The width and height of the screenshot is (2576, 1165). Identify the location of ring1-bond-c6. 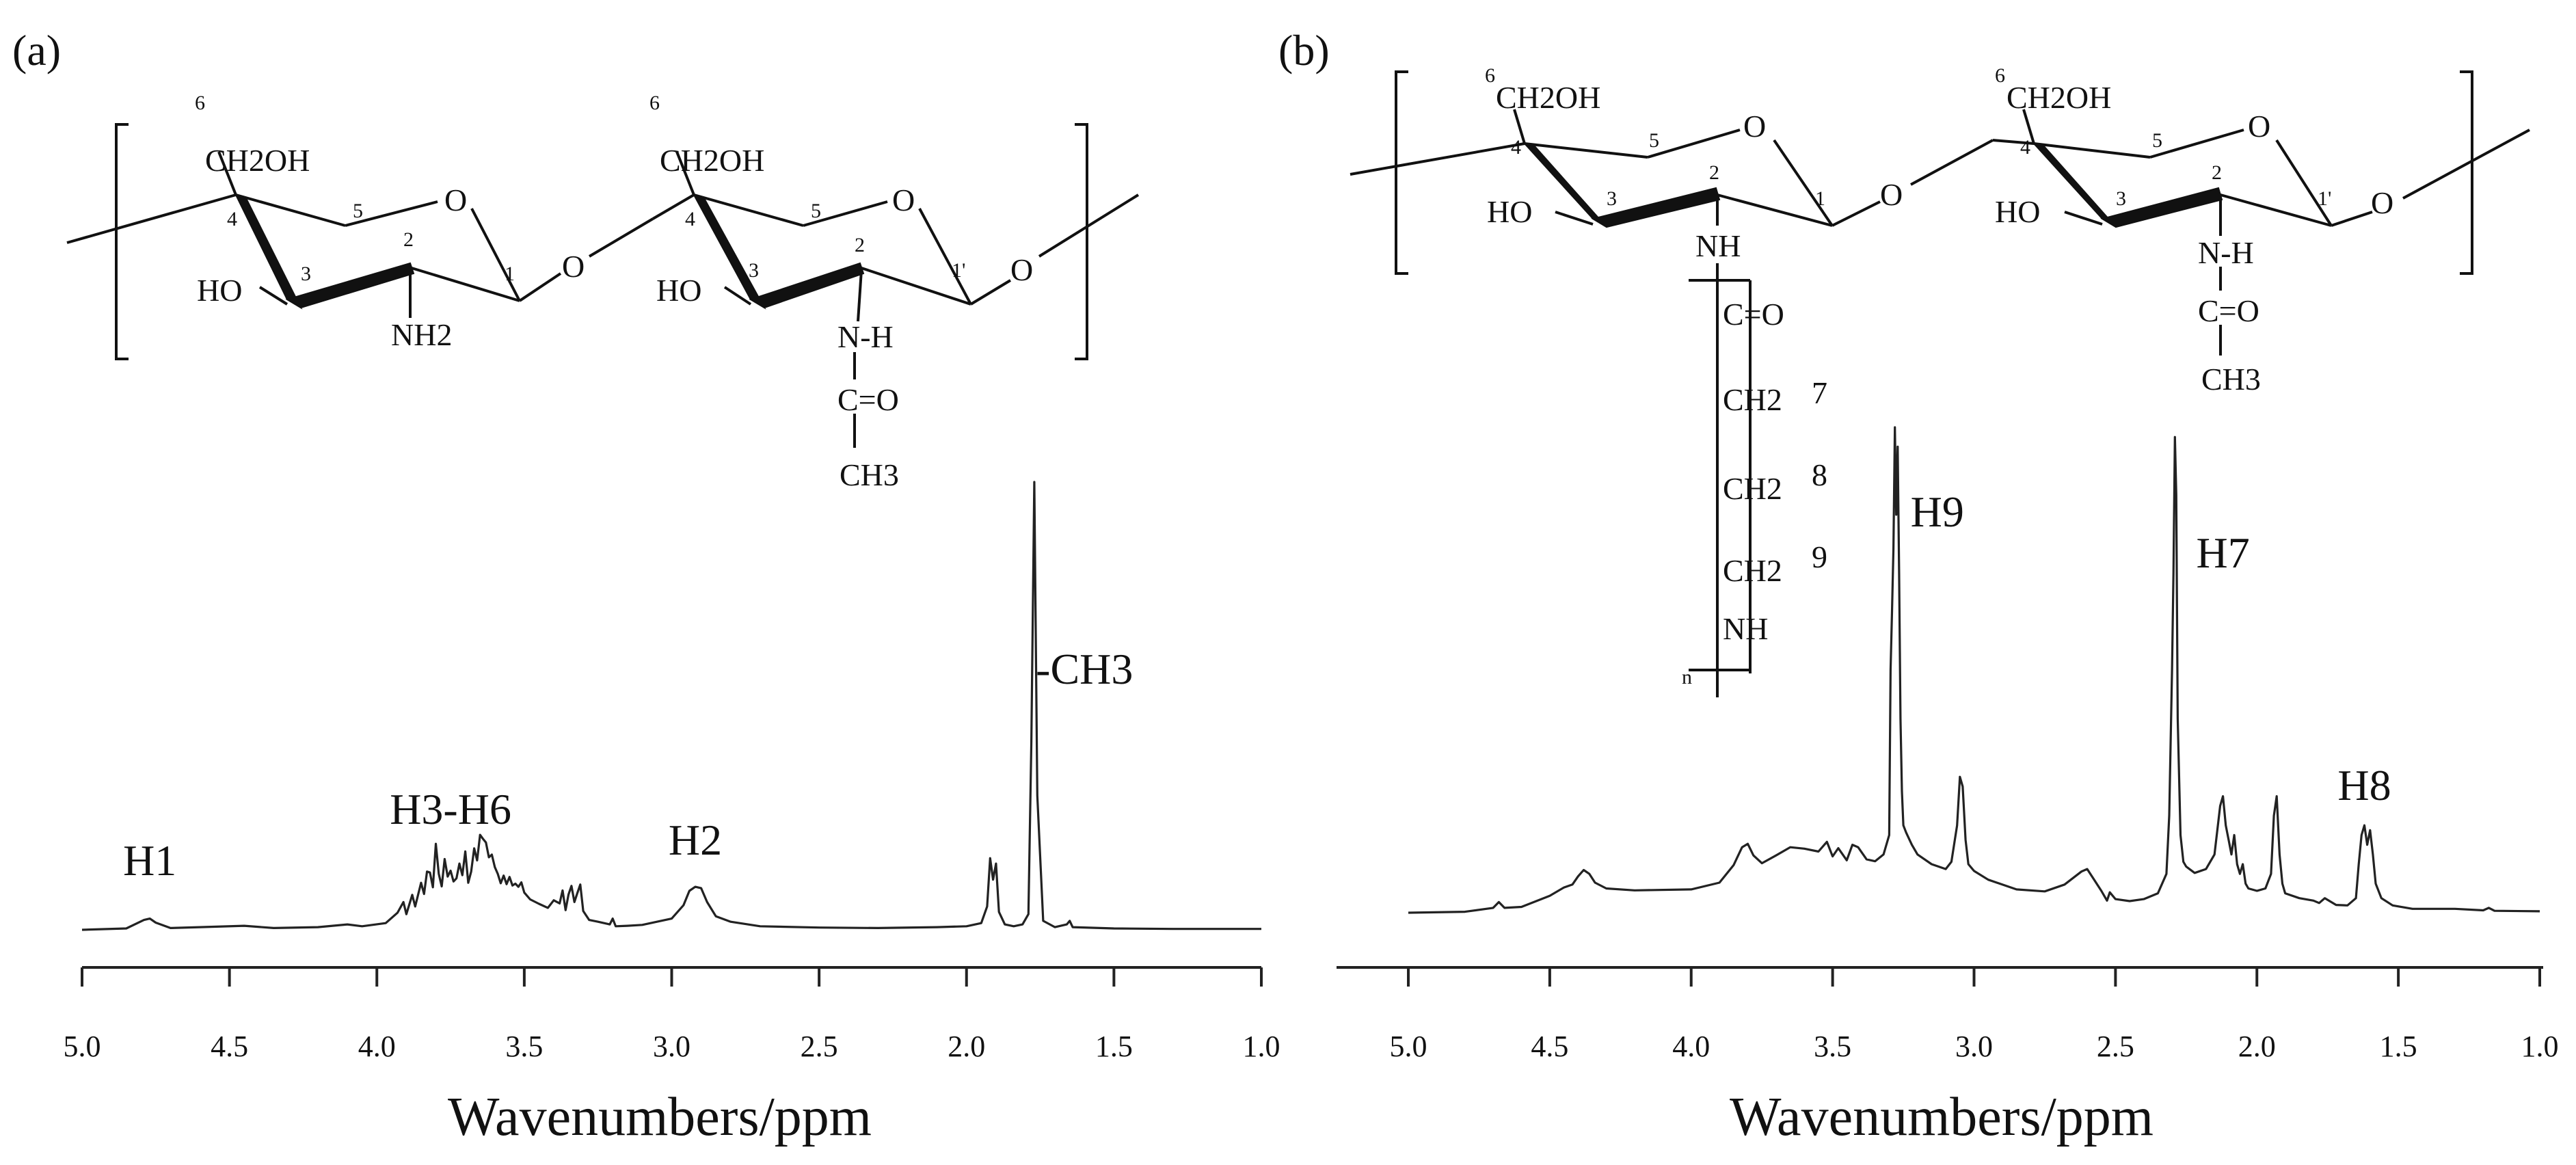
(227, 173).